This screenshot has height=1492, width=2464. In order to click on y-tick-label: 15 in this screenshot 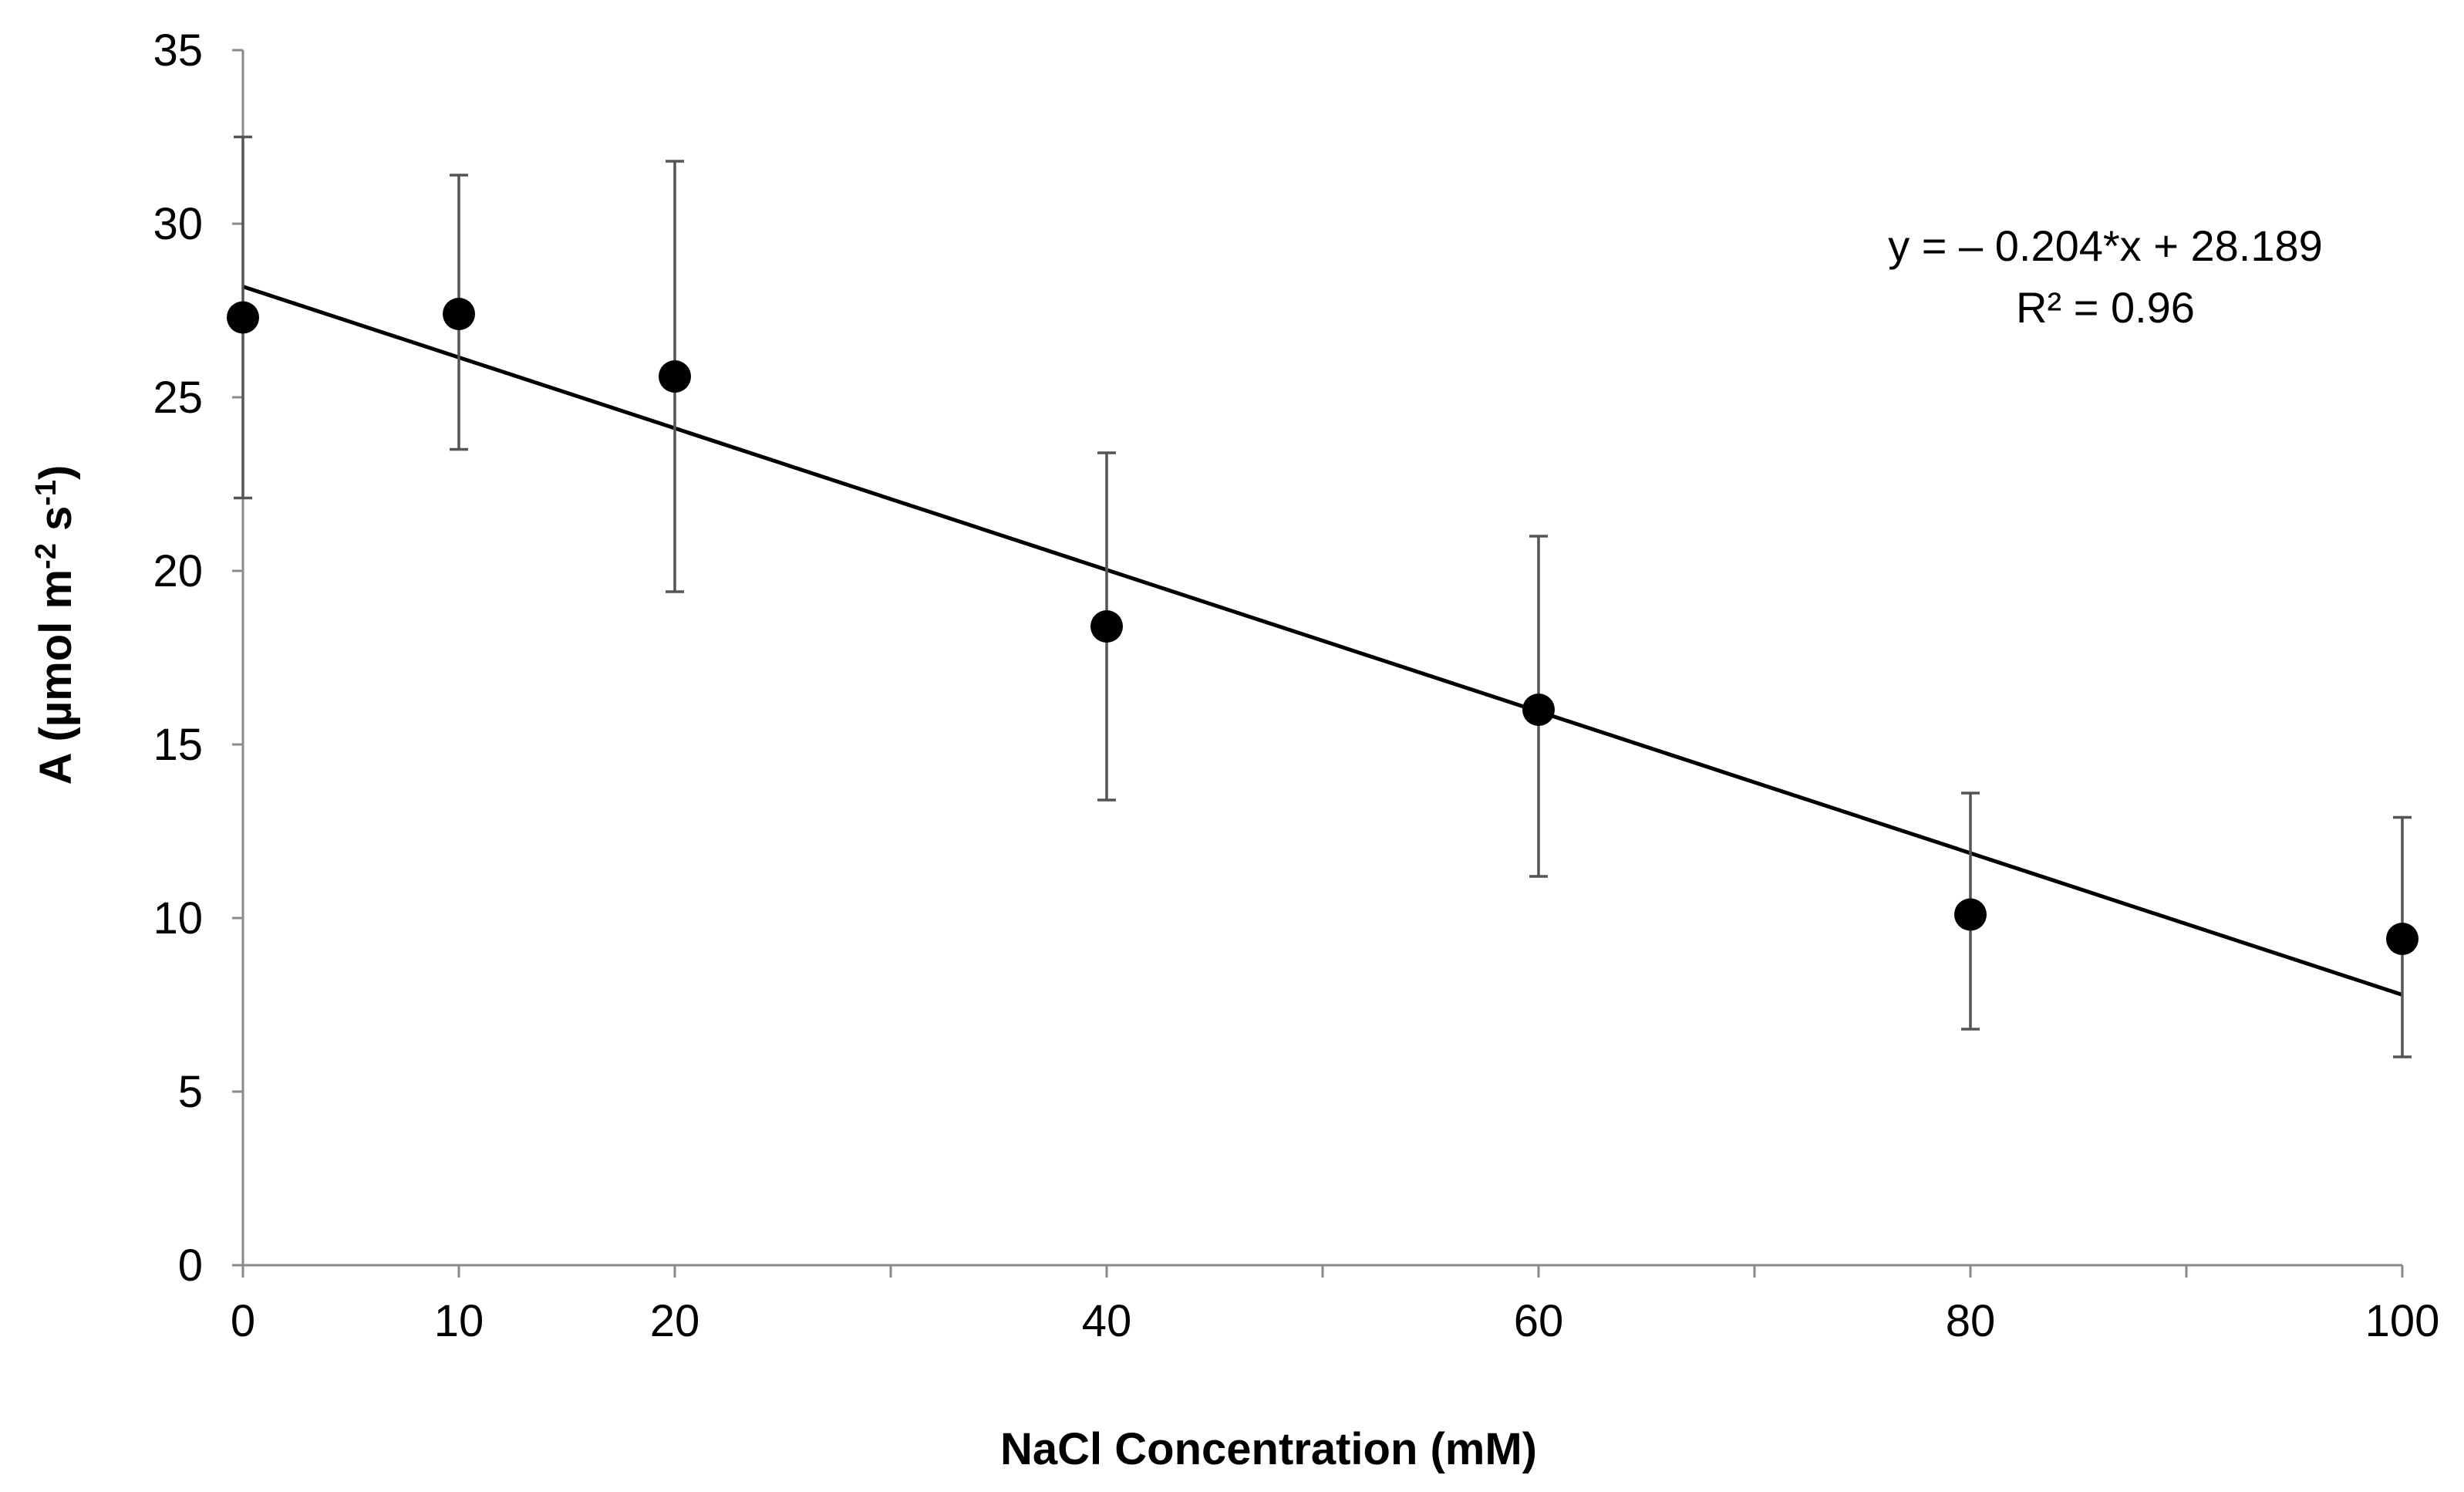, I will do `click(178, 745)`.